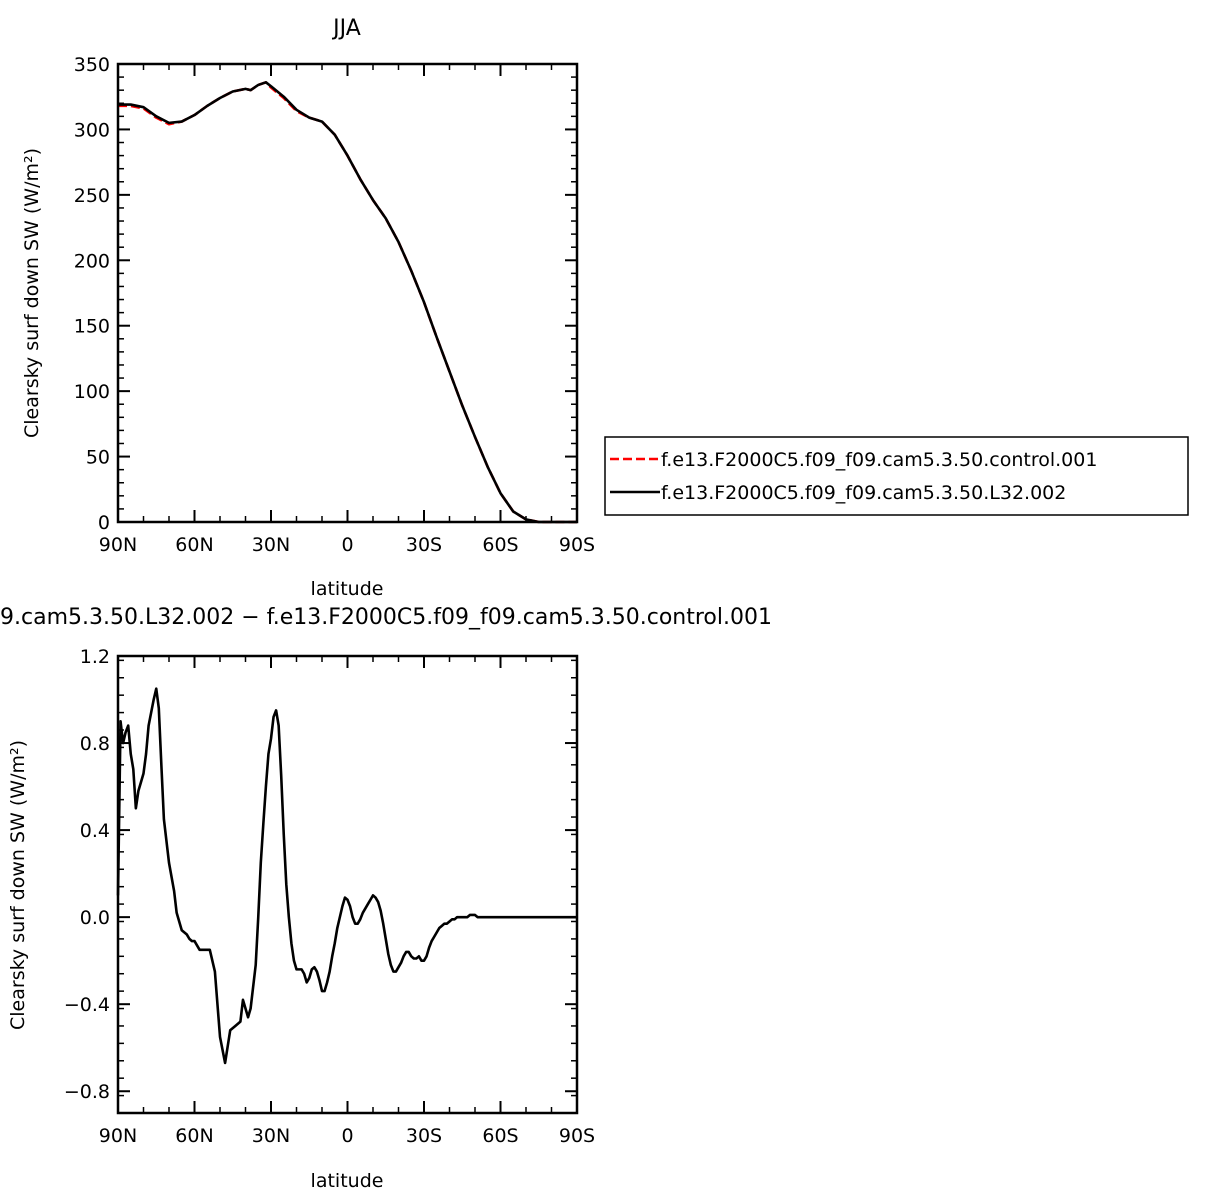 The image size is (1205, 1202). Describe the element at coordinates (92, 65) in the screenshot. I see `y-tick-label-0-7: 350` at that location.